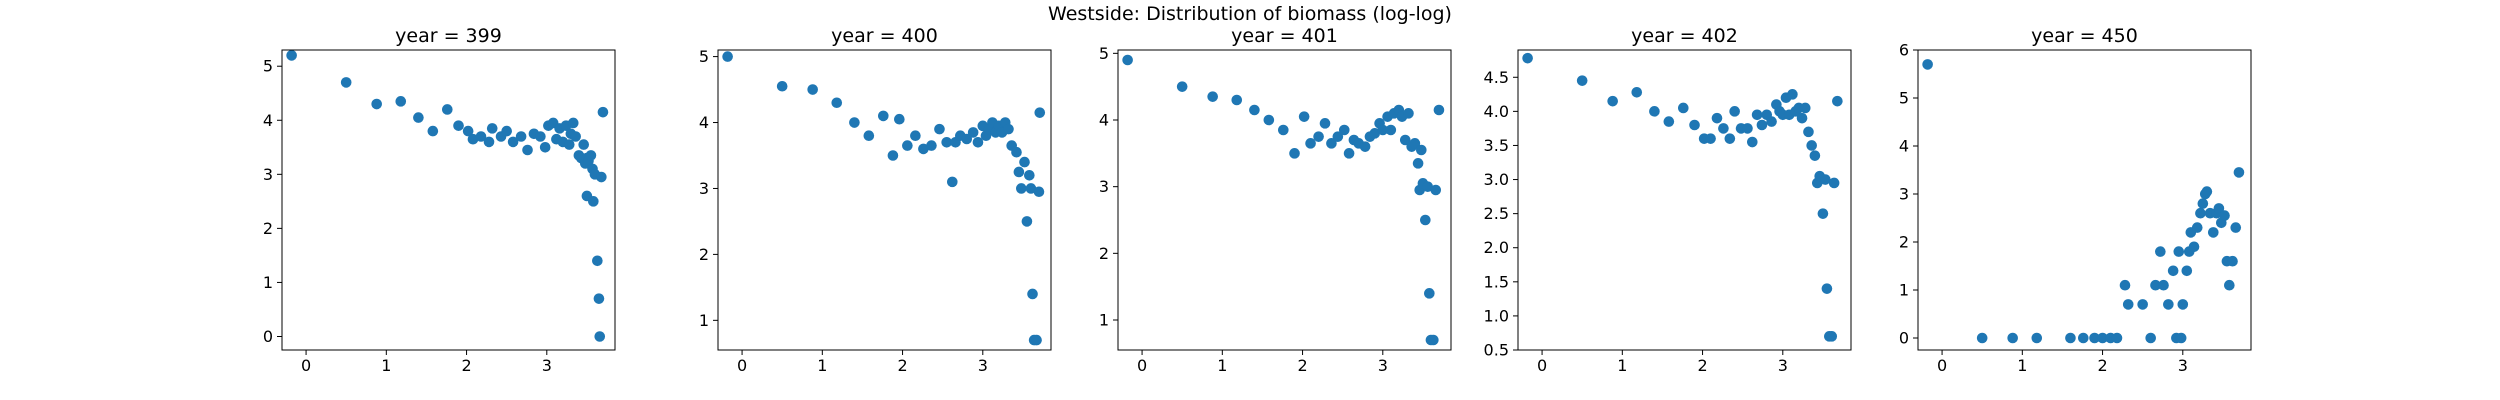 The height and width of the screenshot is (400, 2500). I want to click on x-tick-label: 2, so click(1302, 365).